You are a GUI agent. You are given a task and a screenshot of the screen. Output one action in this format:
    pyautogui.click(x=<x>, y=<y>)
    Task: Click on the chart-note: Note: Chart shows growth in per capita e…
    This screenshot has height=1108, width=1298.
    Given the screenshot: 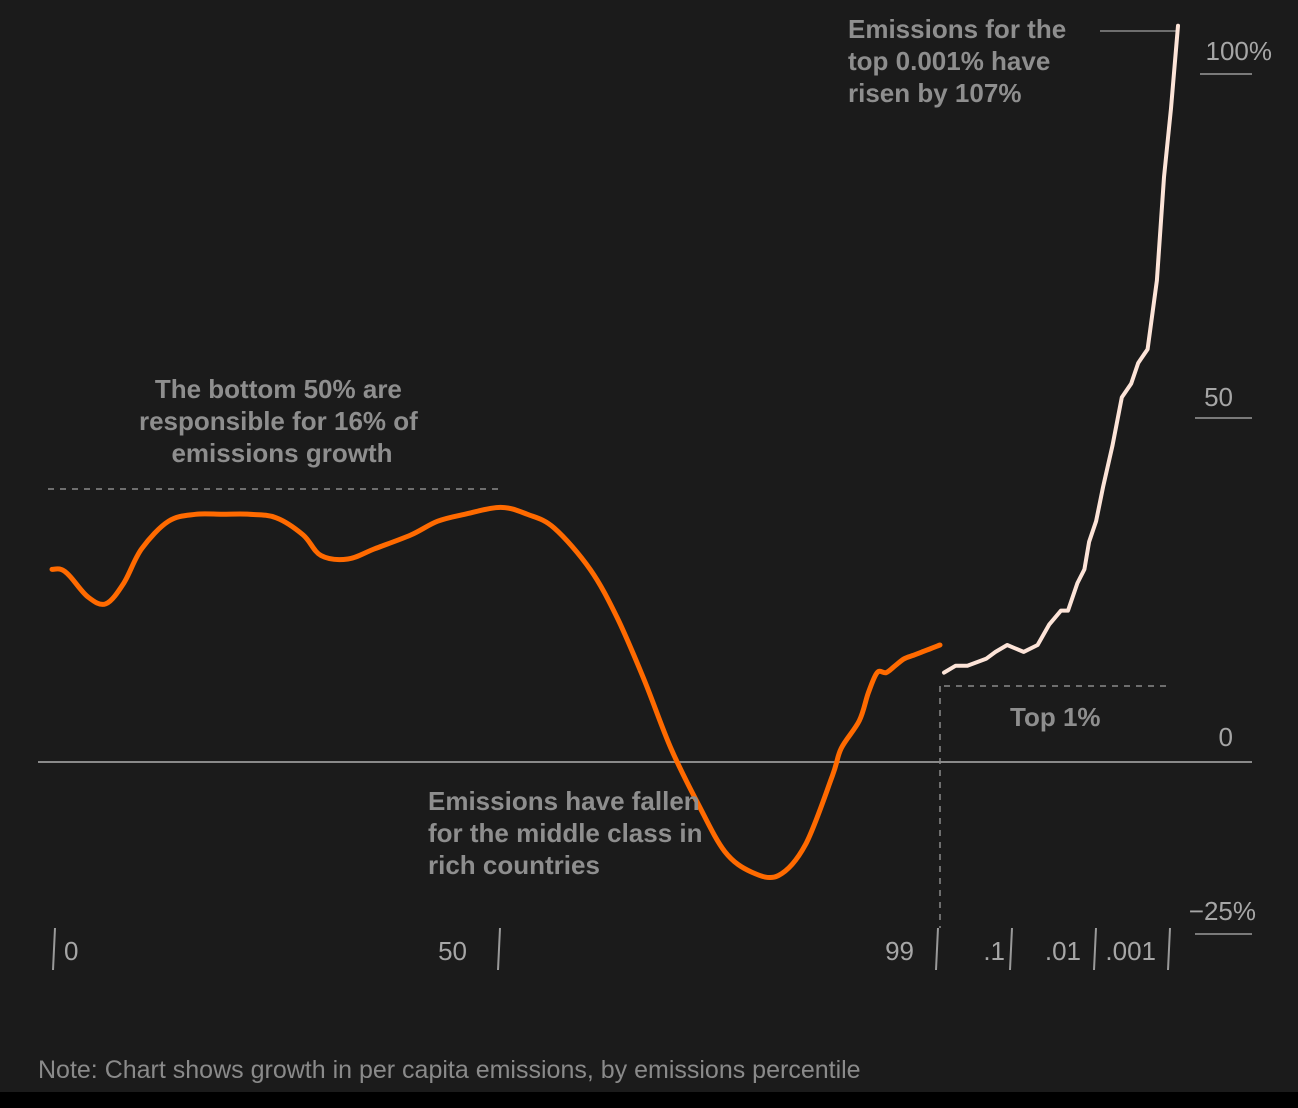 What is the action you would take?
    pyautogui.click(x=449, y=1070)
    